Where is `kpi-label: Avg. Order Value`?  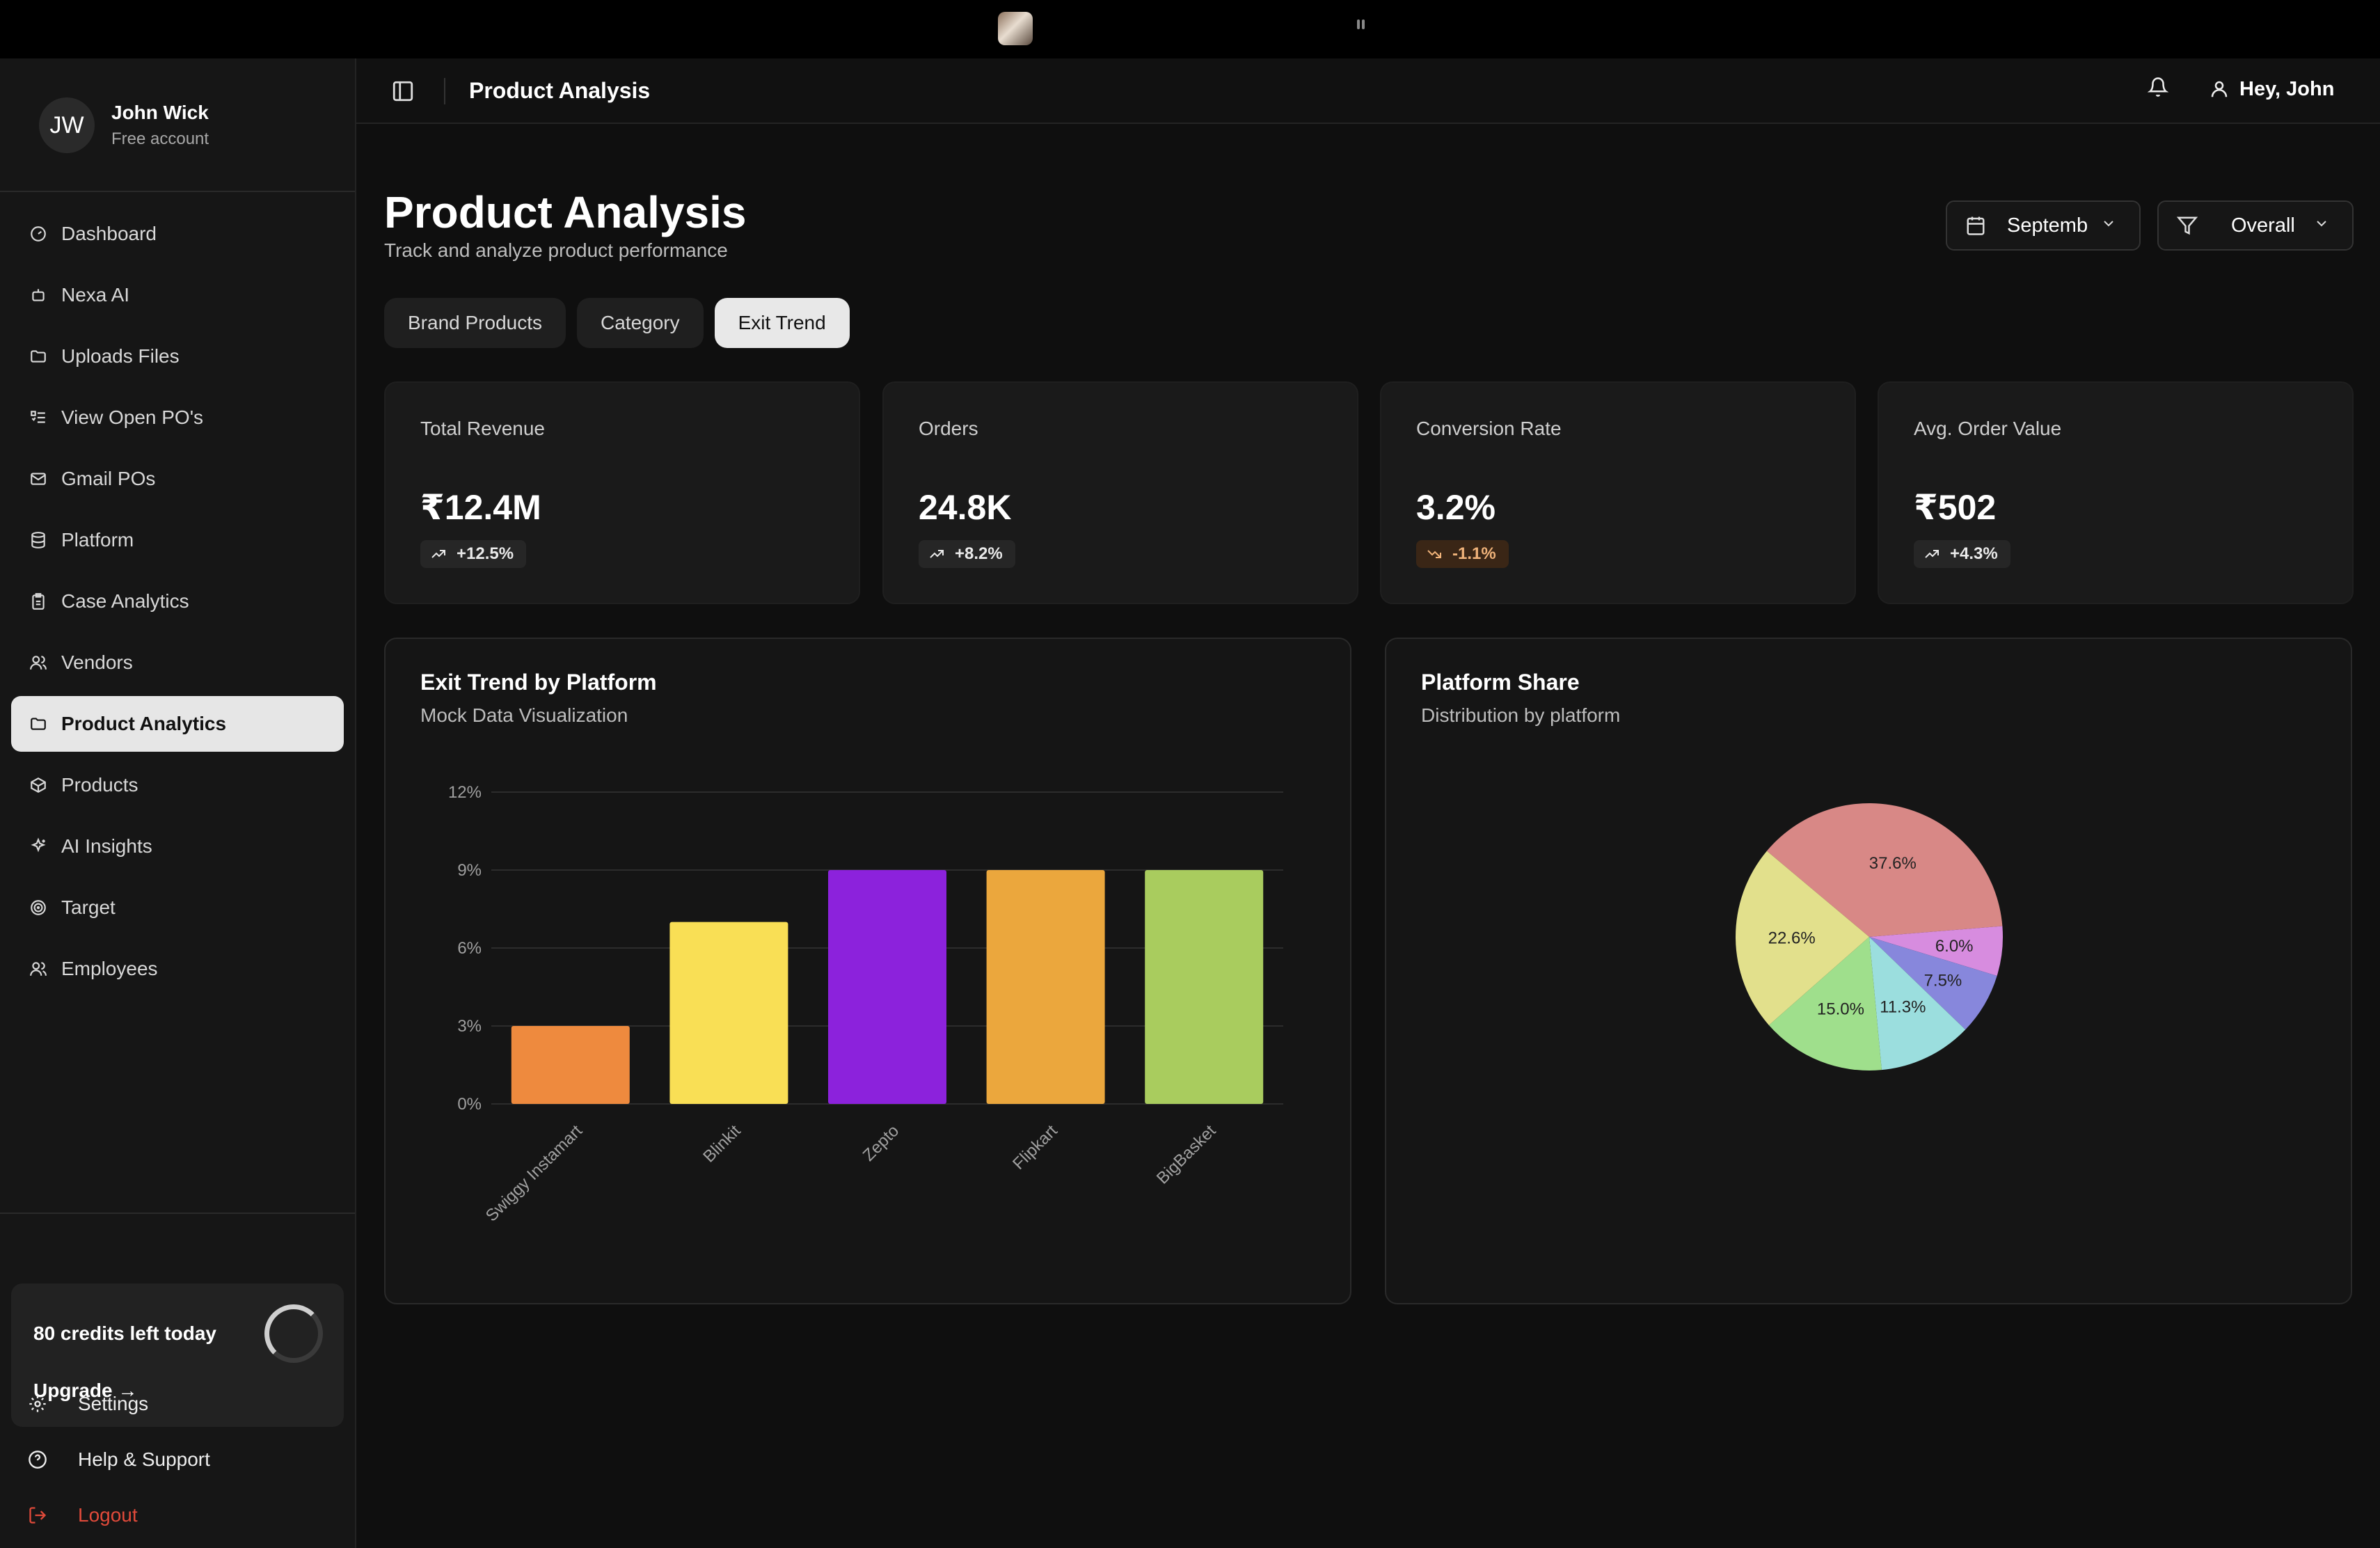
kpi-label: Avg. Order Value is located at coordinates (1988, 428).